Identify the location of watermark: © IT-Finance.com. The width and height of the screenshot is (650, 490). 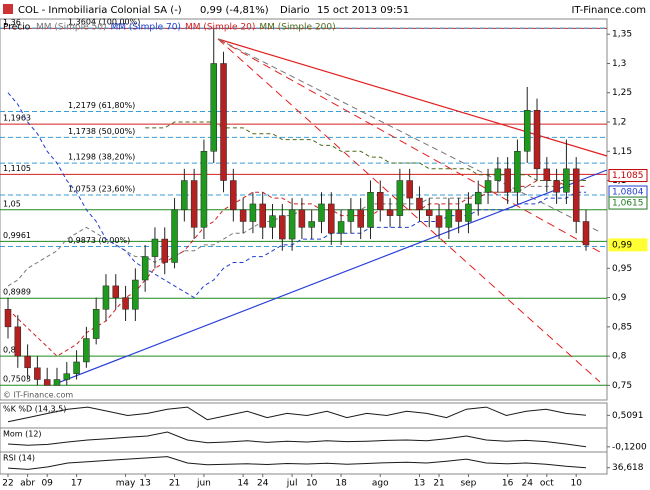
(38, 395).